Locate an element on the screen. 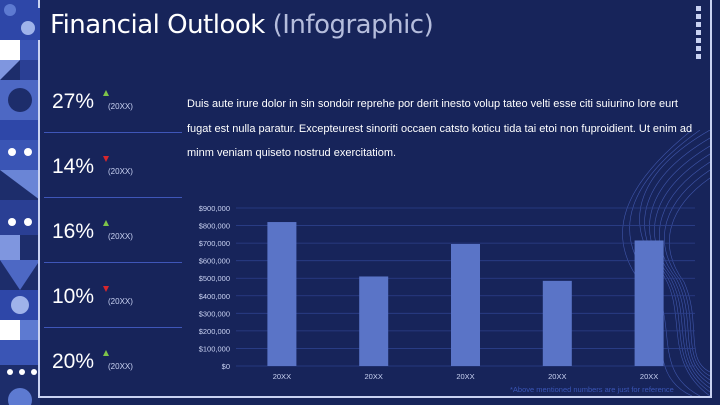 This screenshot has width=720, height=405. title-sub: (Infographic) is located at coordinates (353, 25).